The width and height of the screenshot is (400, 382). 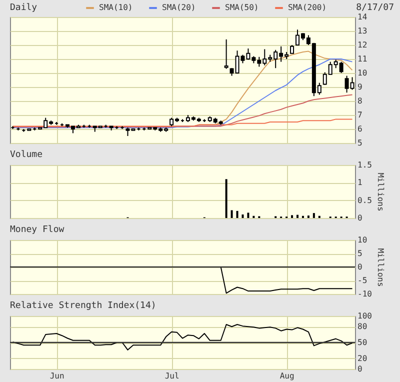 I want to click on y-tick-label: 100, so click(x=365, y=316).